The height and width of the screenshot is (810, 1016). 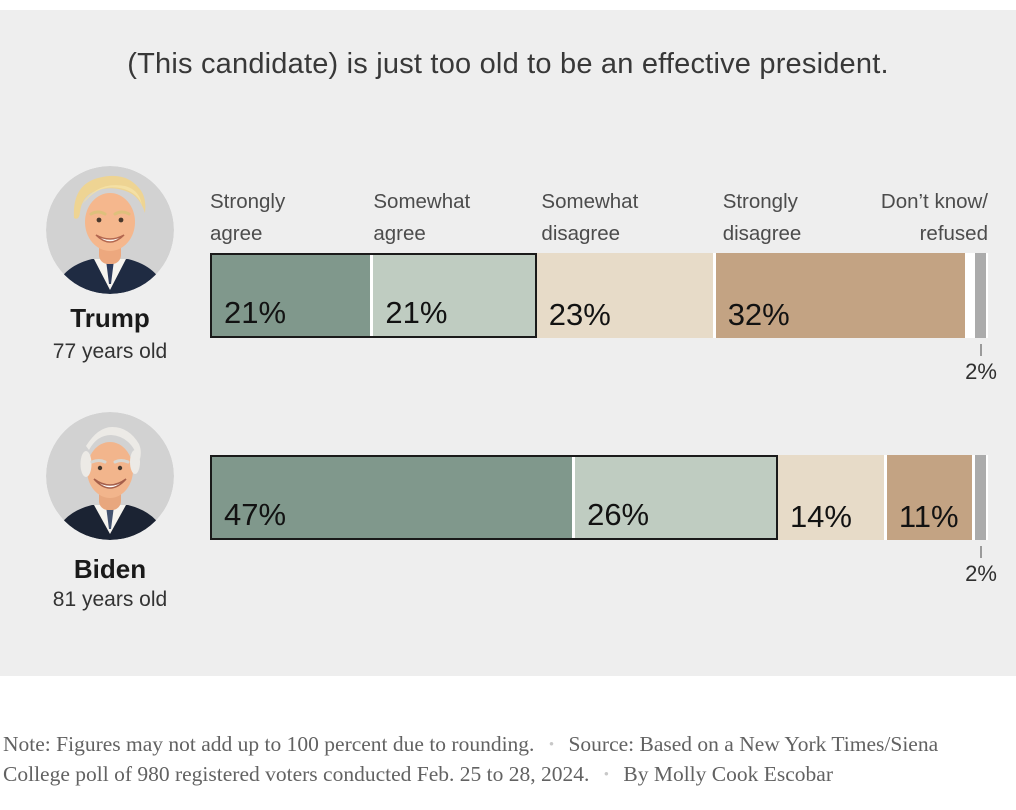 What do you see at coordinates (110, 351) in the screenshot?
I see `candidate-age-trump: 77 years old` at bounding box center [110, 351].